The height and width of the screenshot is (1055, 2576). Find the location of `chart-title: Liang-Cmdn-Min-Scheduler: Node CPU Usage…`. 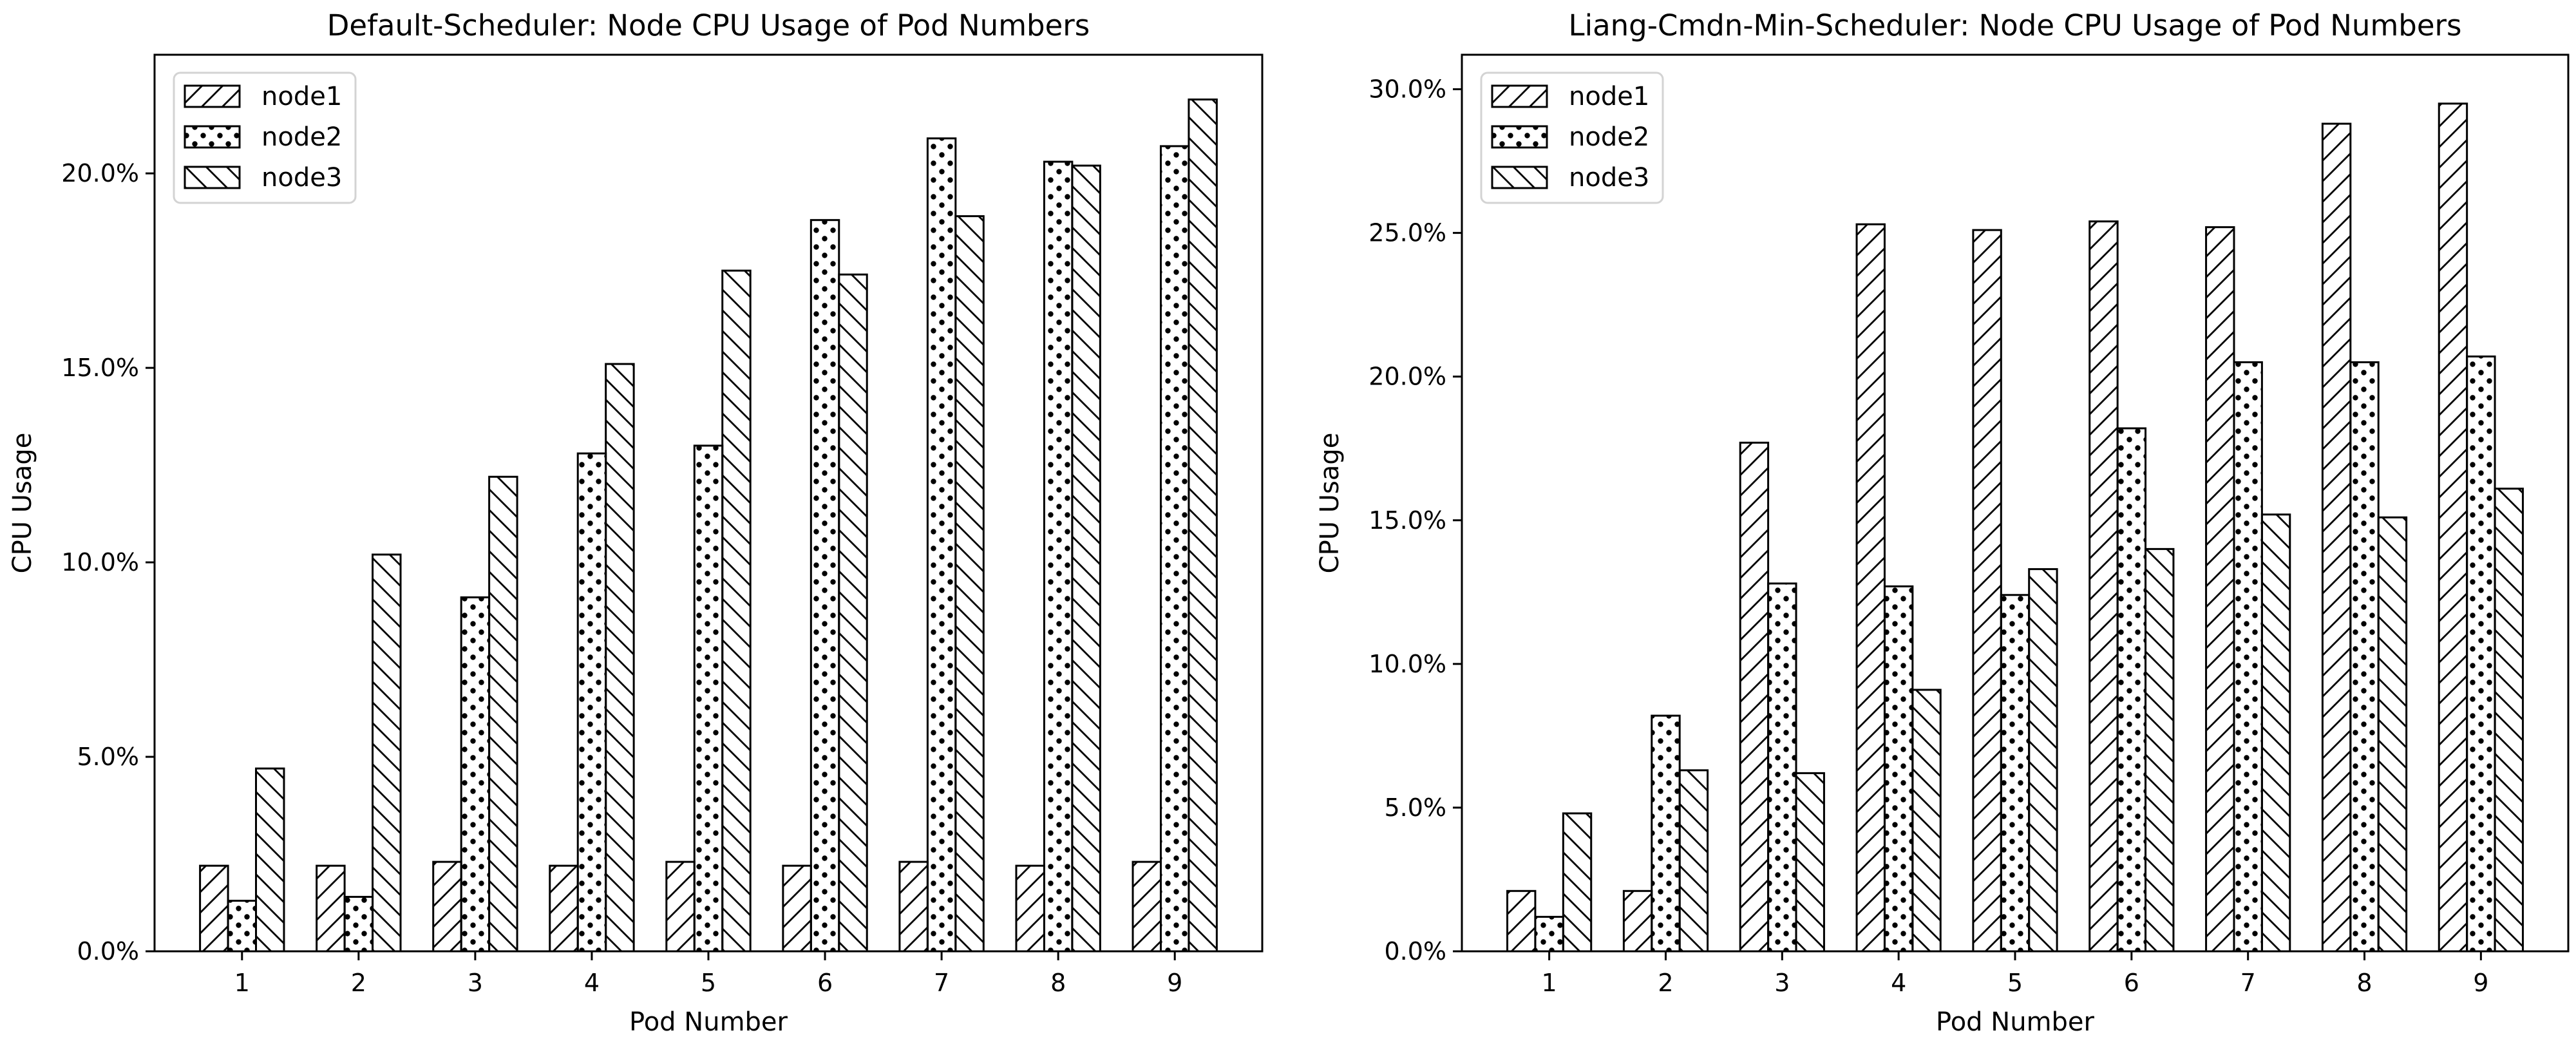

chart-title: Liang-Cmdn-Min-Scheduler: Node CPU Usage… is located at coordinates (2016, 26).